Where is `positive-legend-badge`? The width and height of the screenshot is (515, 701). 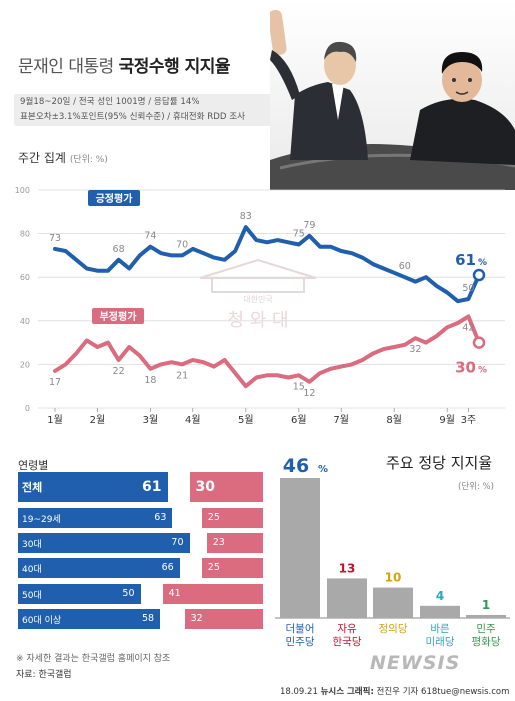
positive-legend-badge is located at coordinates (114, 198).